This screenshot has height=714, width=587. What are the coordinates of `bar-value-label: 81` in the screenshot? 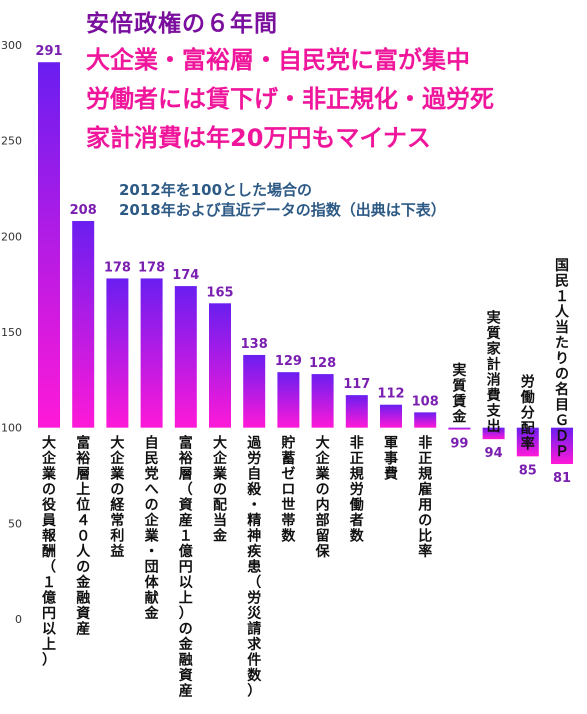 It's located at (562, 478).